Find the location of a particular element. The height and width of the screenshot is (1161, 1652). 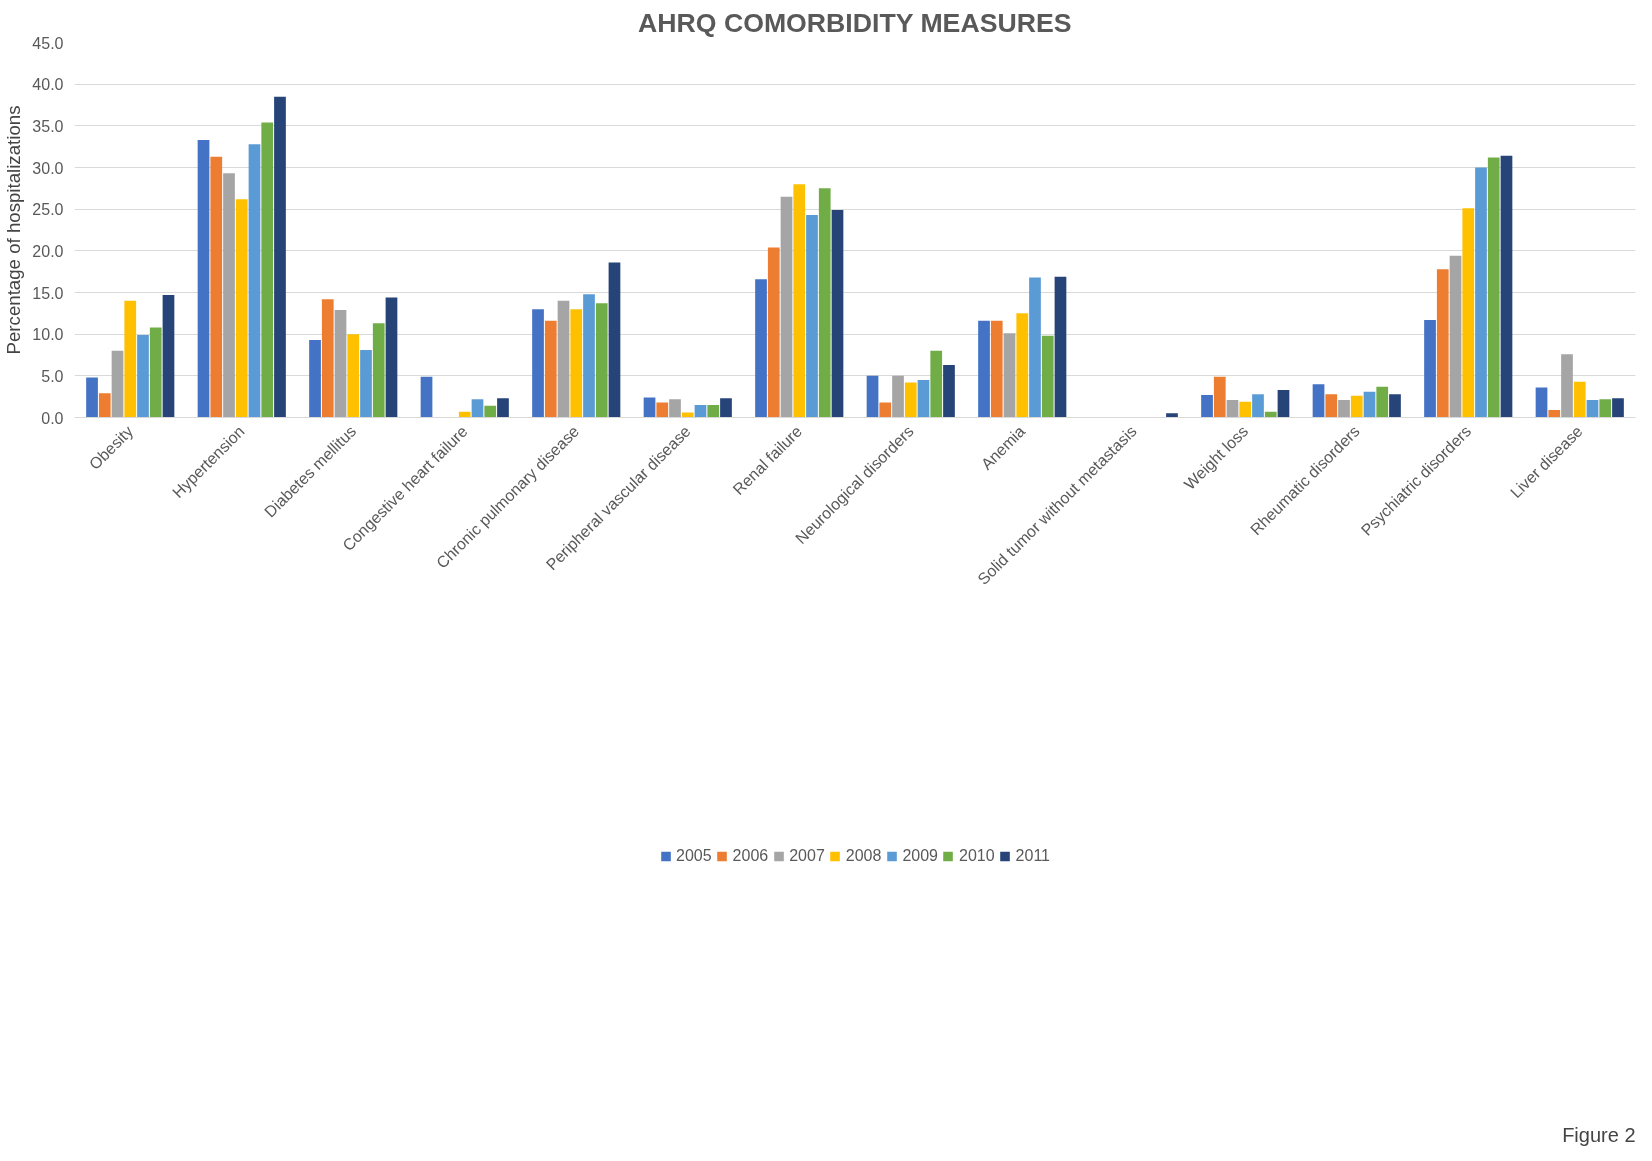

legend-label: 2009 is located at coordinates (920, 855).